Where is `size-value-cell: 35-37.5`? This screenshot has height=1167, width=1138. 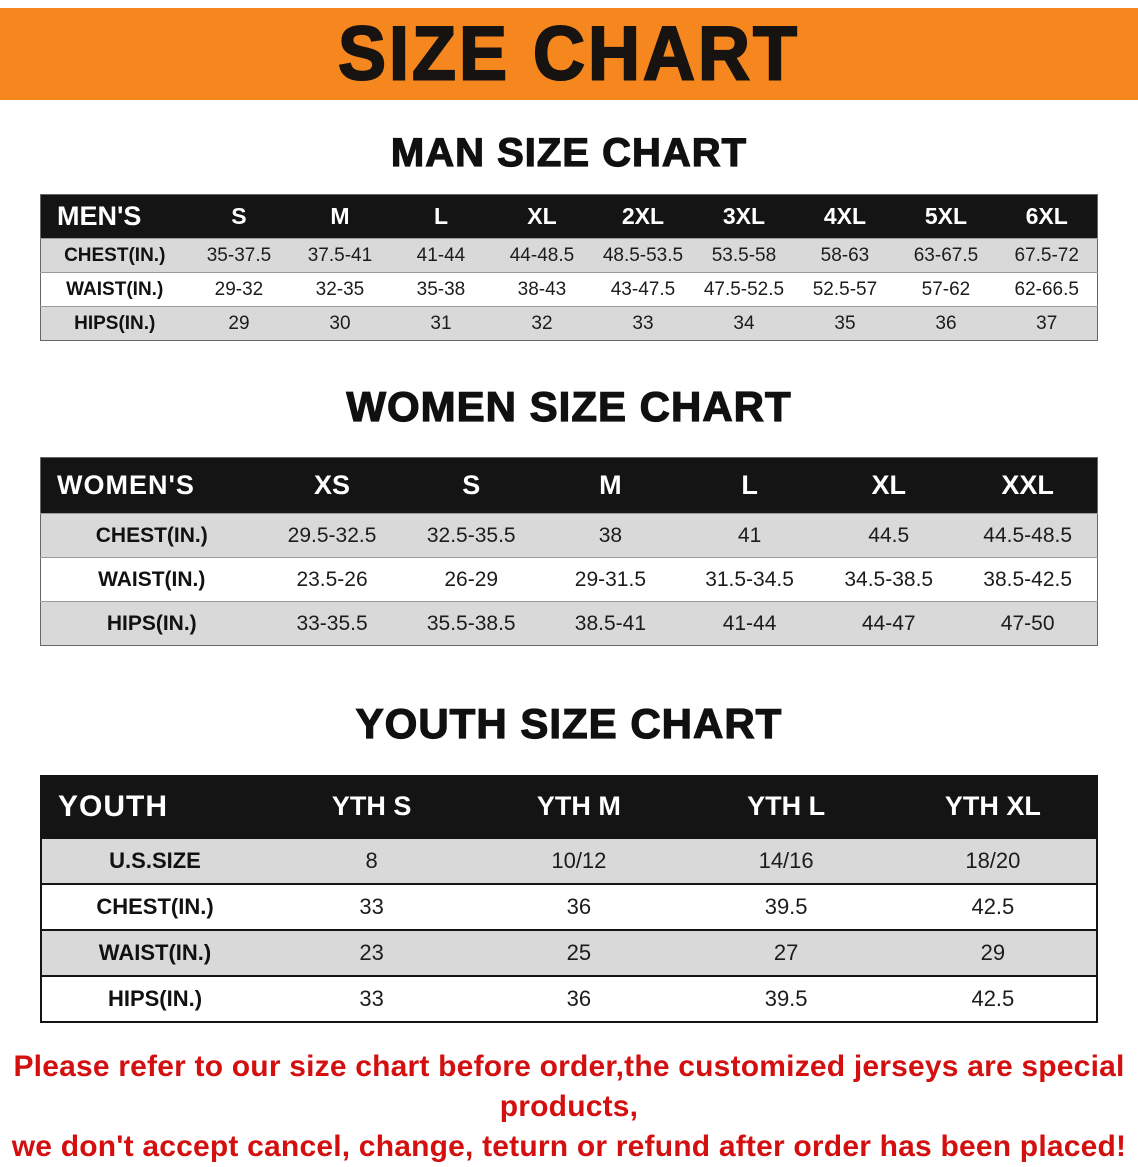
size-value-cell: 35-37.5 is located at coordinates (239, 255).